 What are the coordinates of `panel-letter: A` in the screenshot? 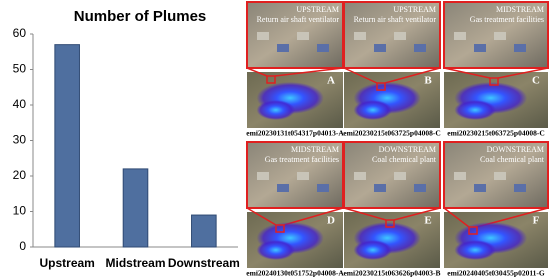 It's located at (331, 81).